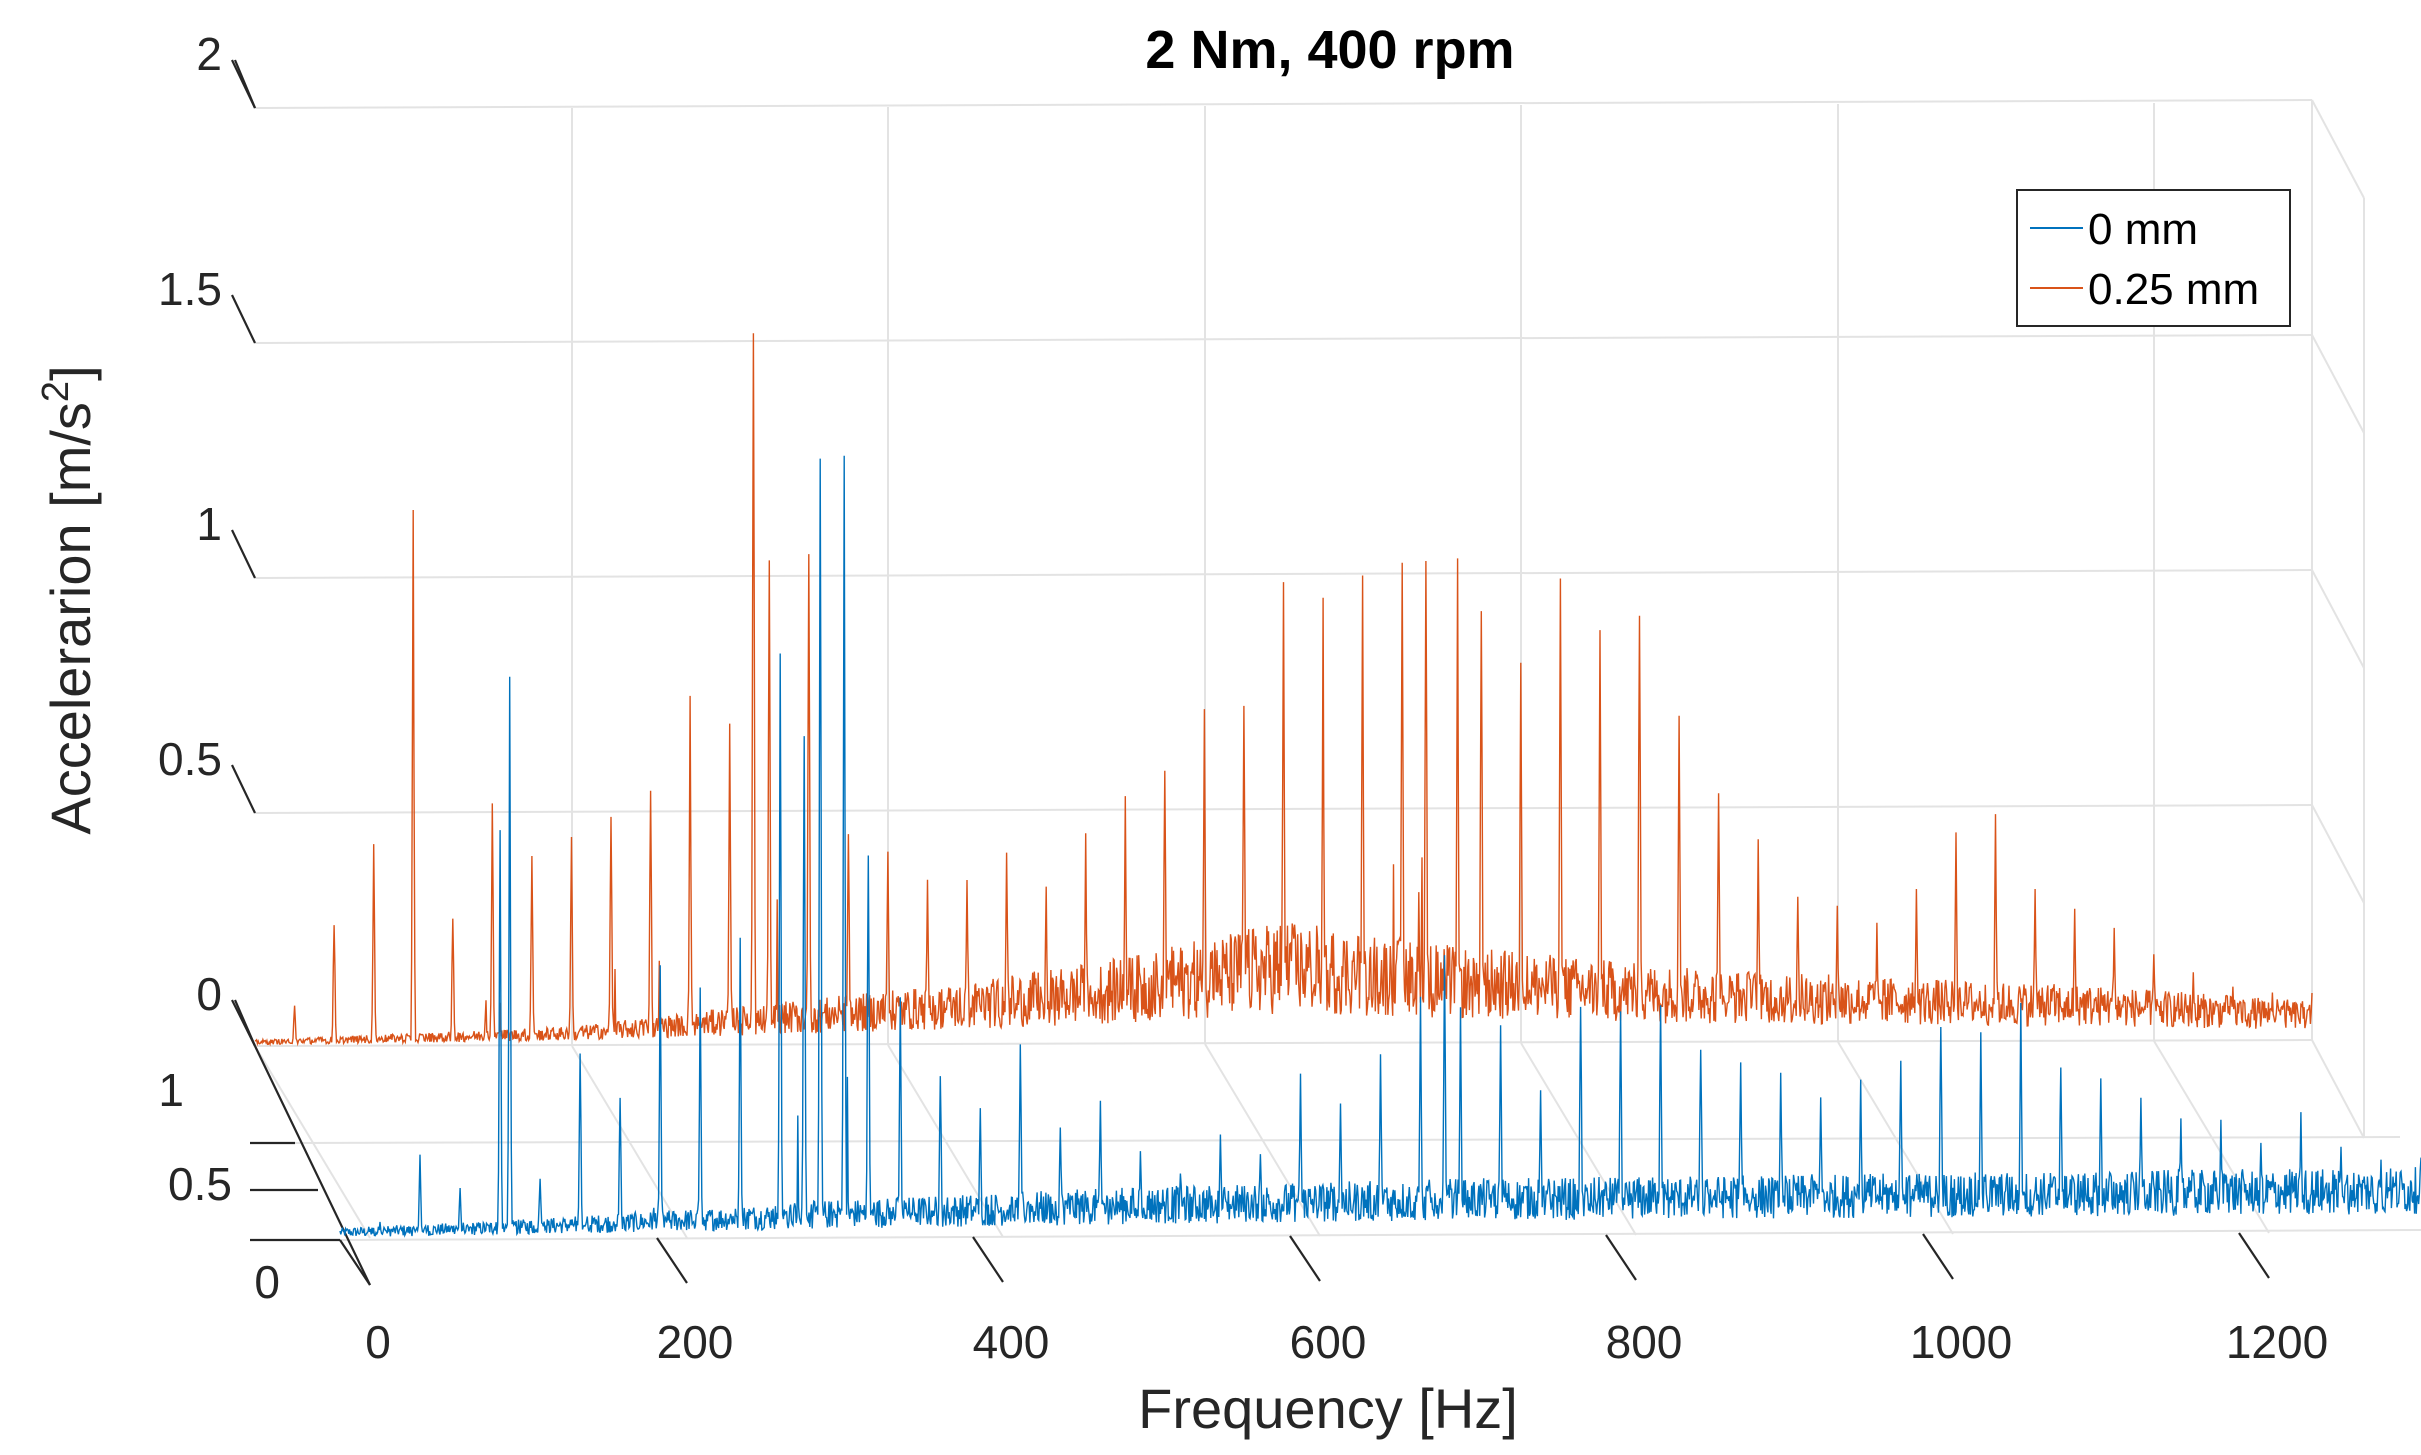  Describe the element at coordinates (70, 618) in the screenshot. I see `y-axis-title-main: Accelerarion [m/s` at that location.